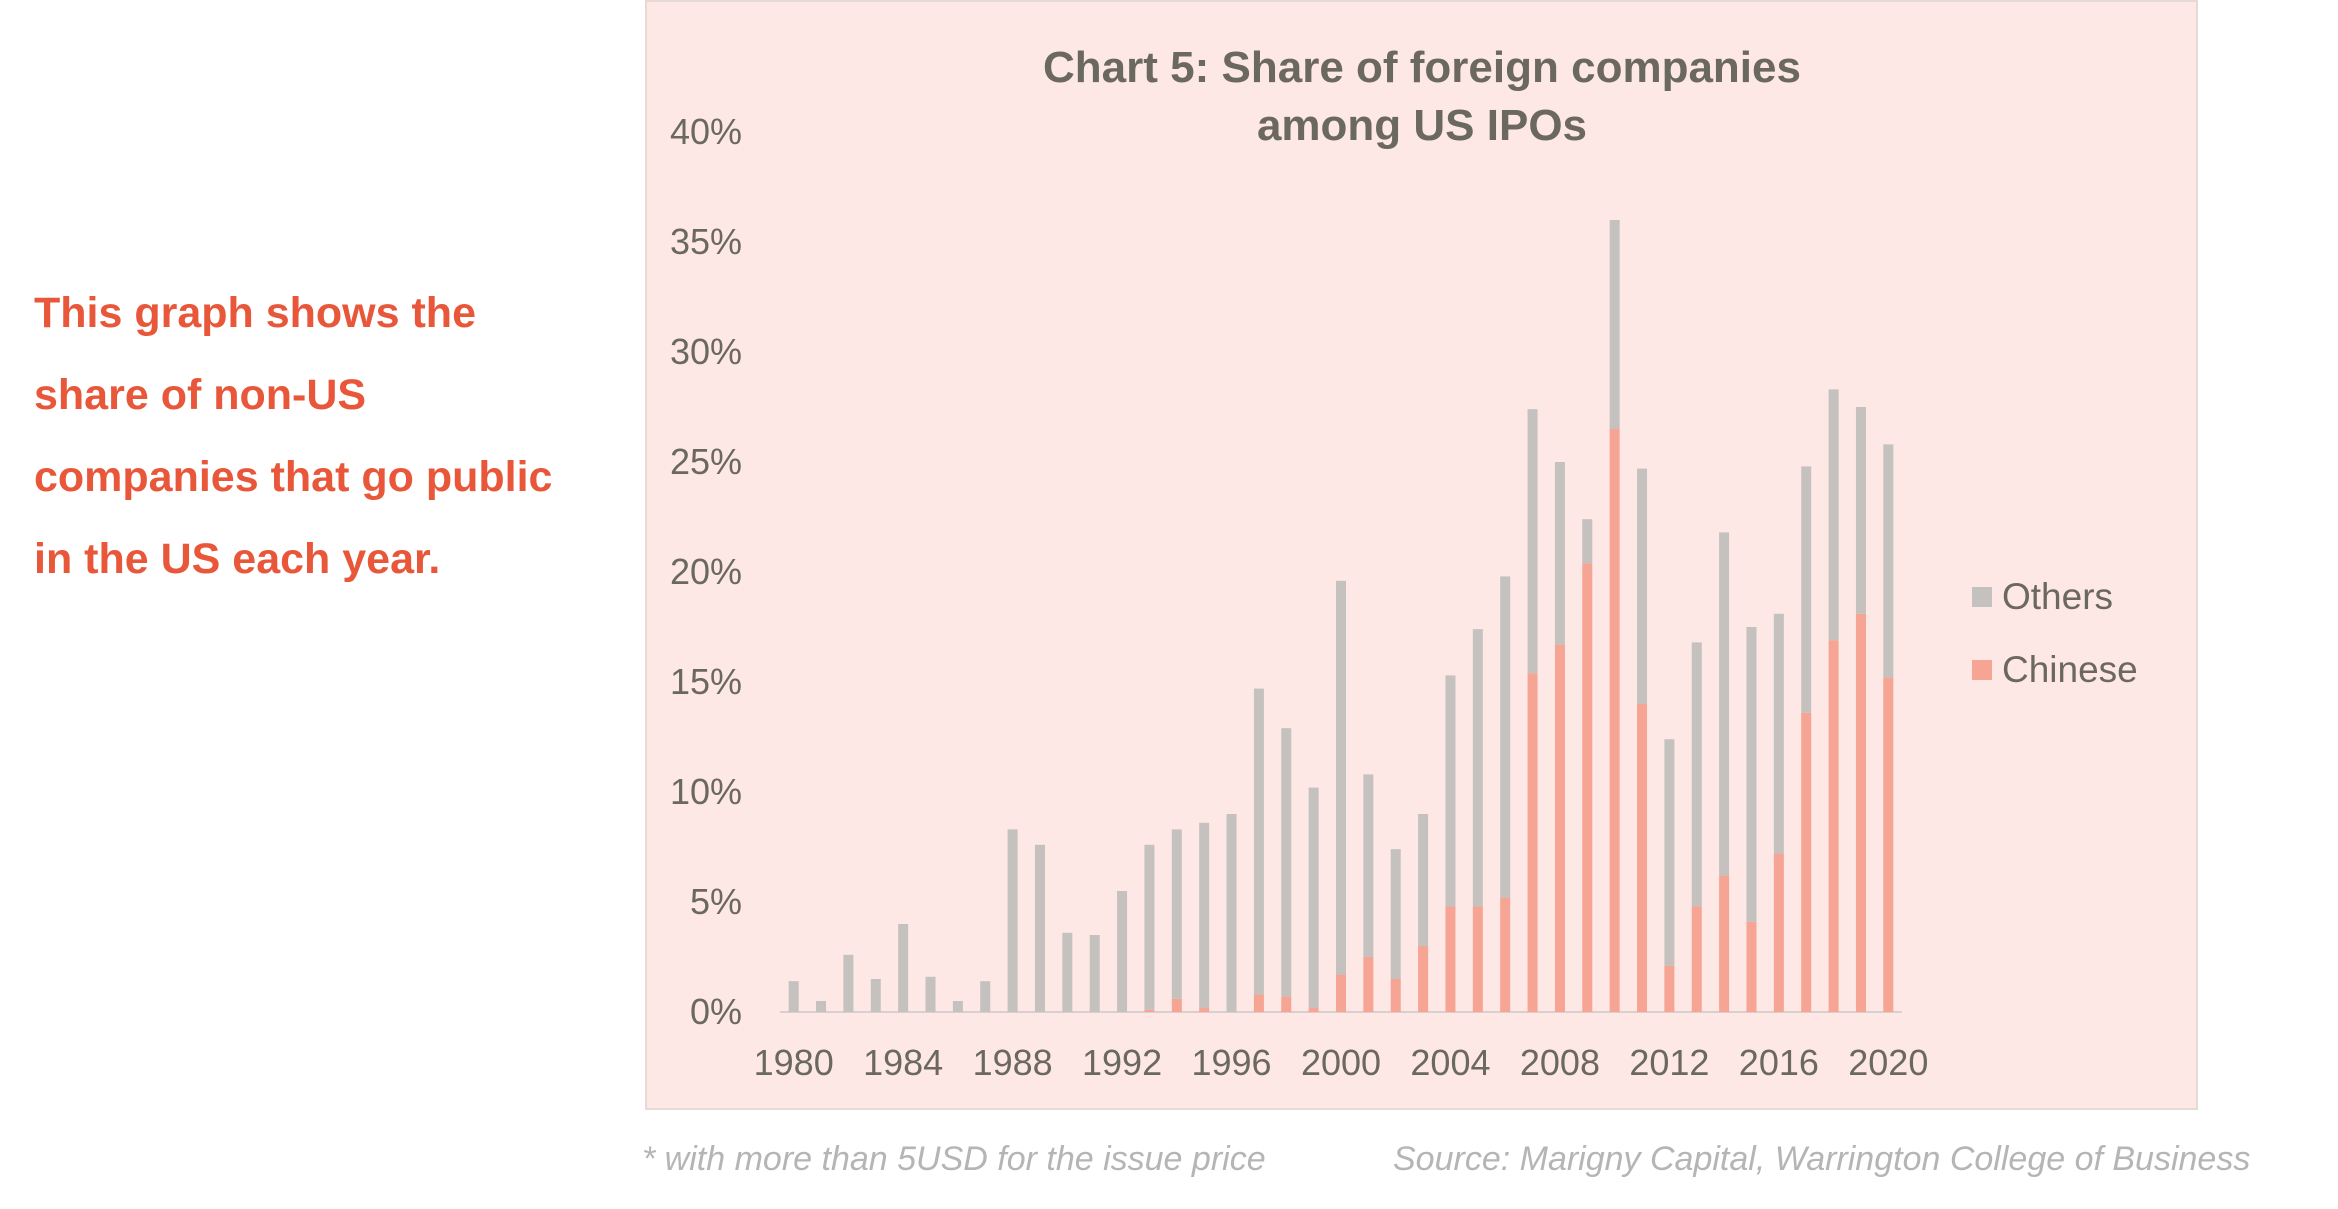 The height and width of the screenshot is (1209, 2338). Describe the element at coordinates (1669, 1062) in the screenshot. I see `x-tick-label: 2012` at that location.